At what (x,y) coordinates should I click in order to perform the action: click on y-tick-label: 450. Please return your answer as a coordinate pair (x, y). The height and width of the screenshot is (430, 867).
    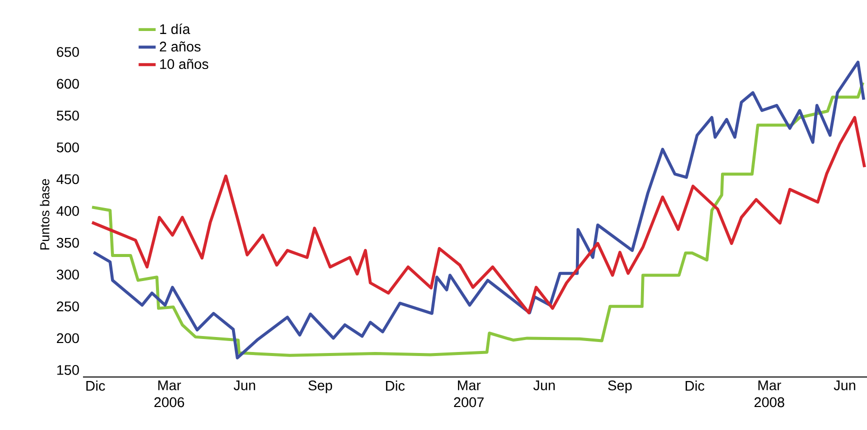
    Looking at the image, I should click on (67, 179).